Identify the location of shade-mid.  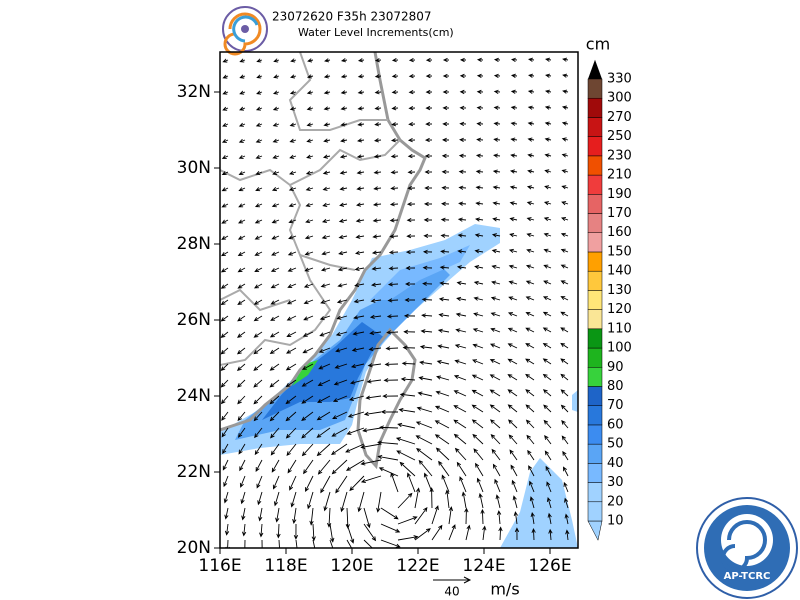
(420, 272).